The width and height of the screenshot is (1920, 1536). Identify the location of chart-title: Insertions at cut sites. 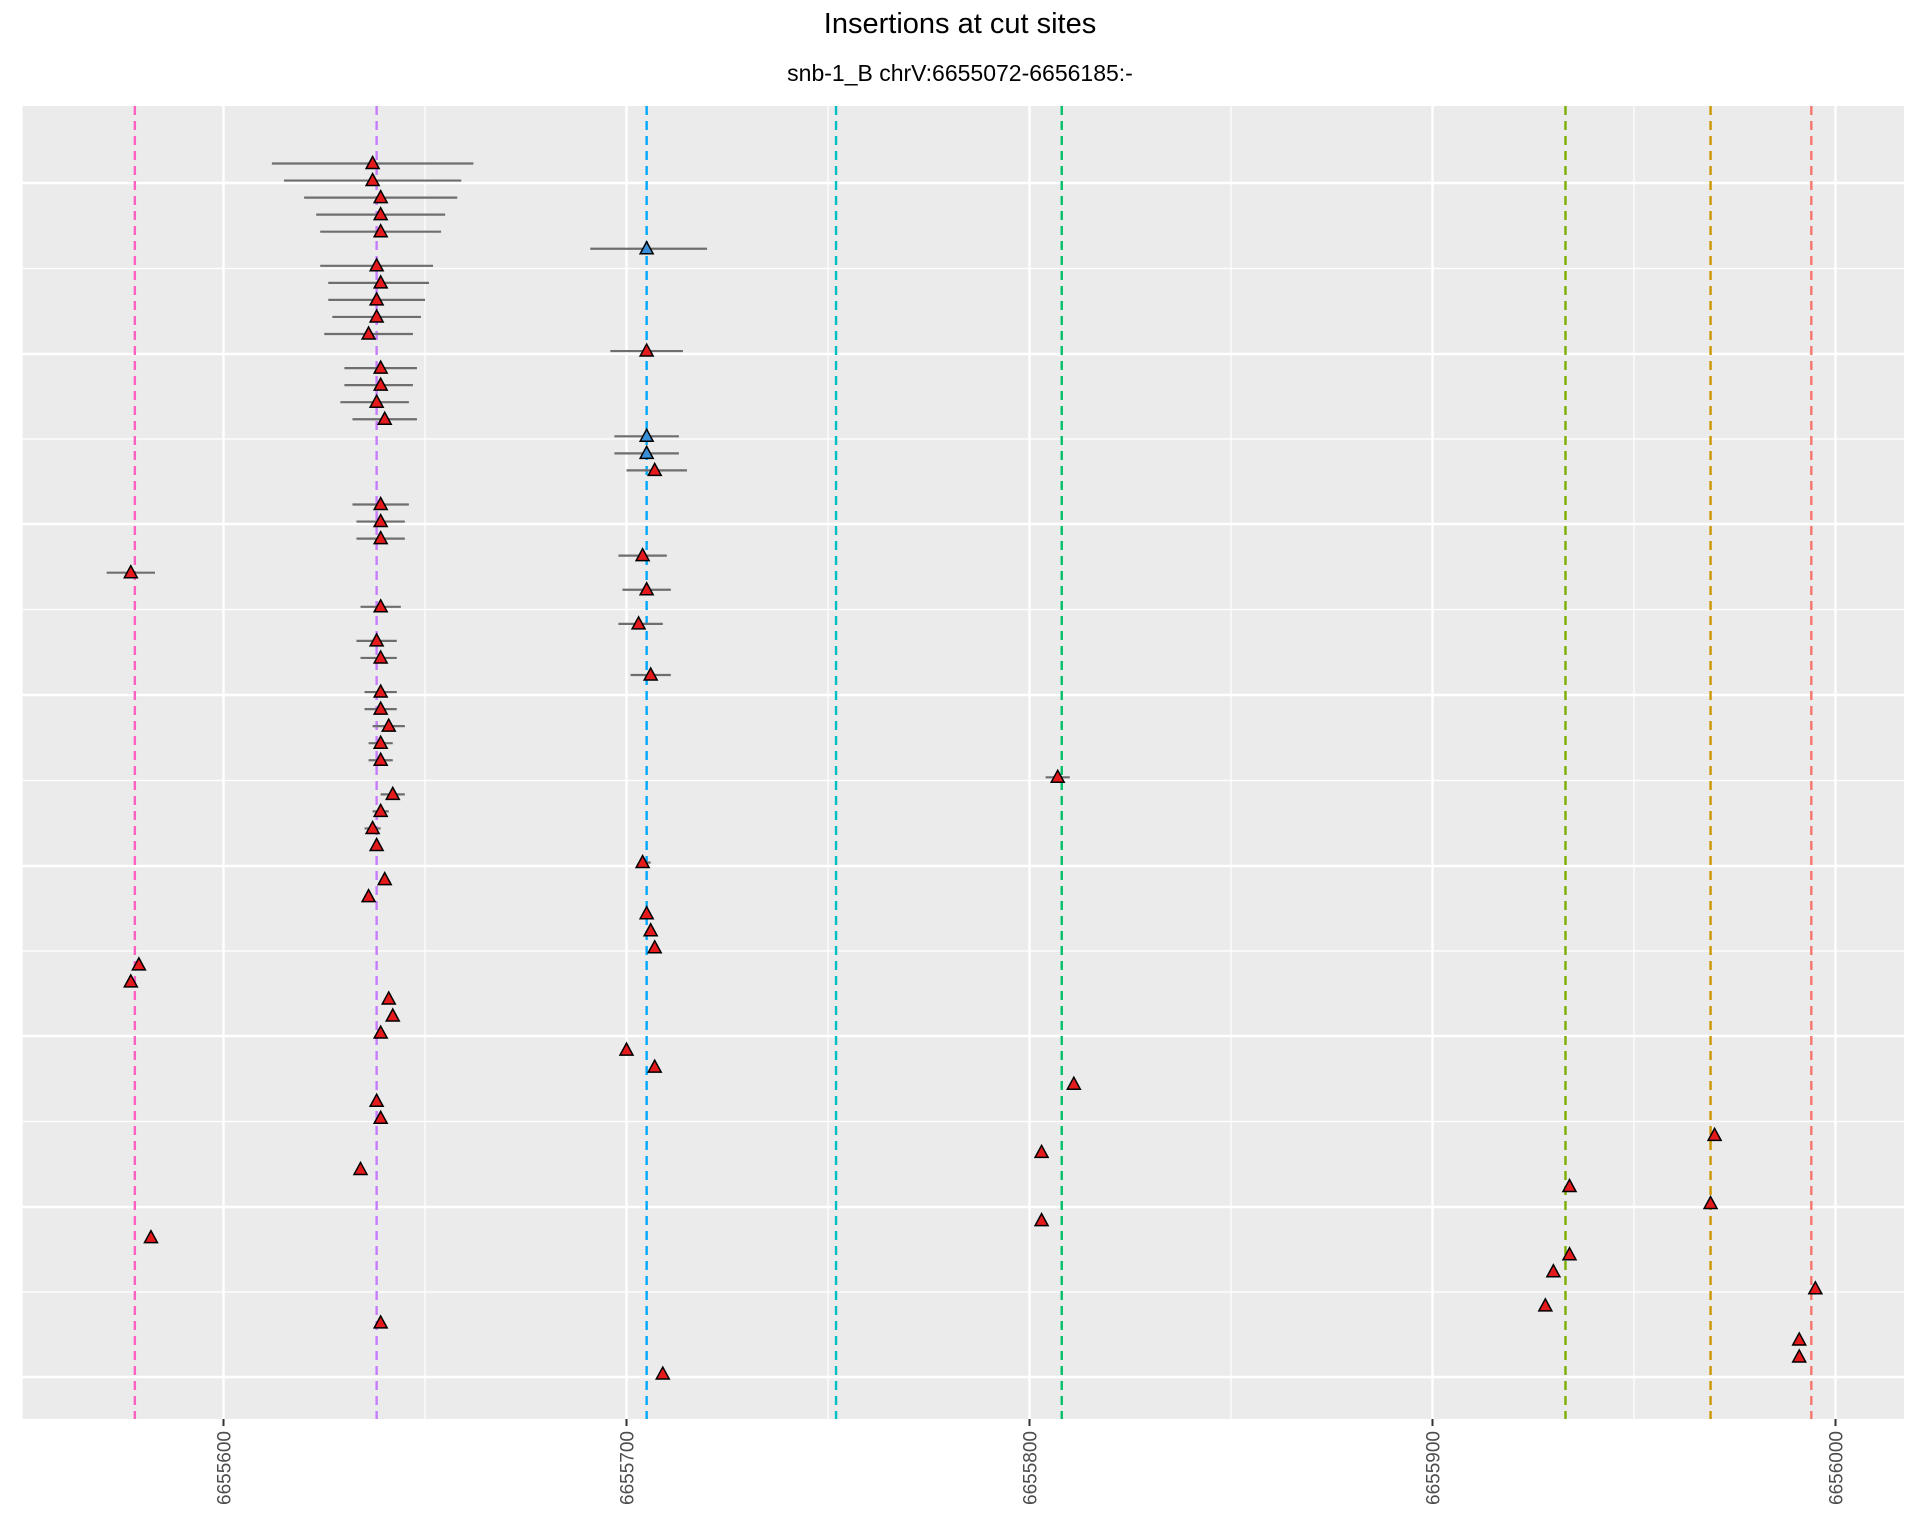
(960, 24).